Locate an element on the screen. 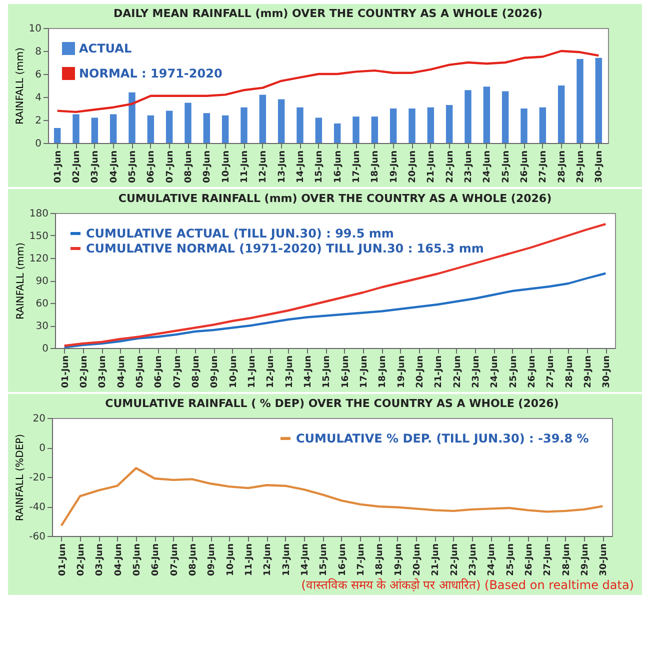 The width and height of the screenshot is (650, 650). legend-label: CUMULATIVE % DEP. (TILL JUN.30) : -39.8 % is located at coordinates (442, 439).